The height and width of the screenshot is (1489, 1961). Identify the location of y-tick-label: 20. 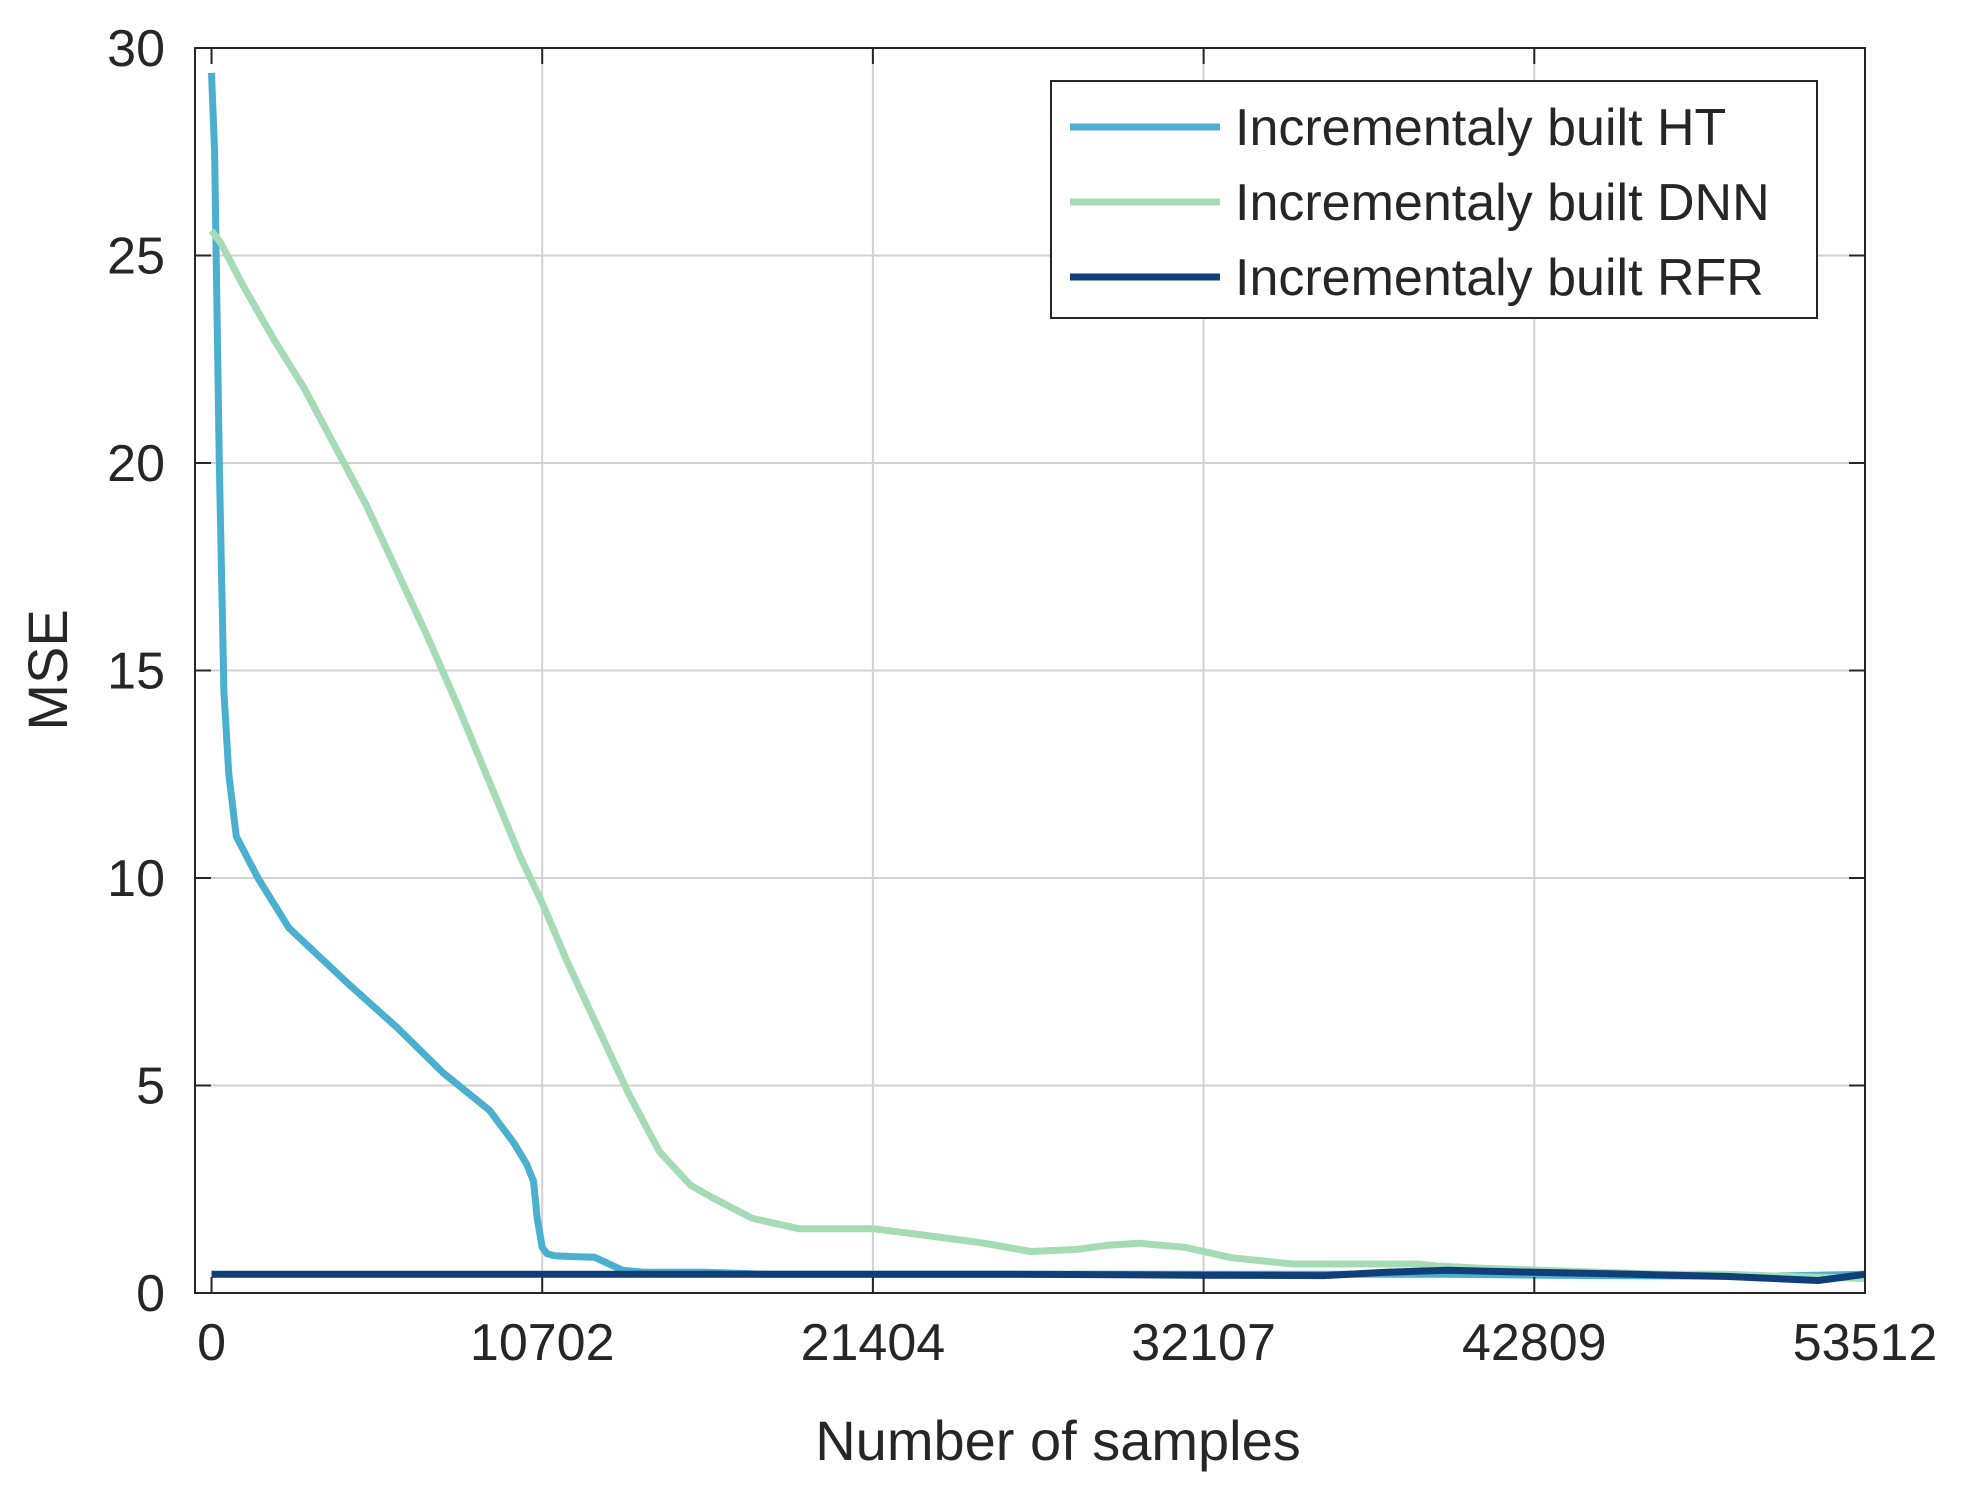
(136, 464).